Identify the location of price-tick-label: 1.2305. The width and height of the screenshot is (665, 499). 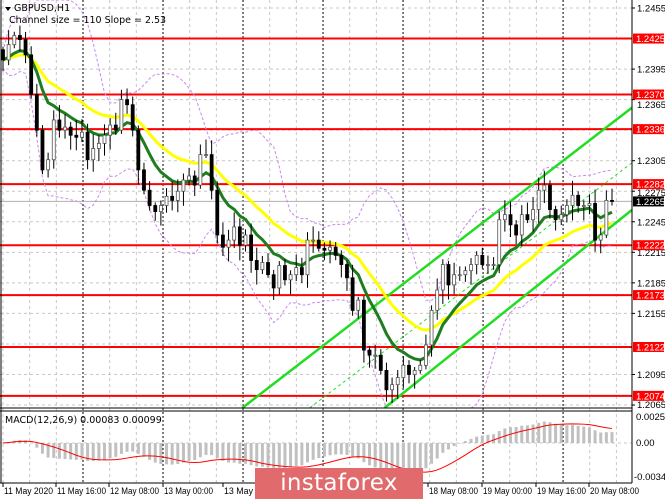
(651, 161).